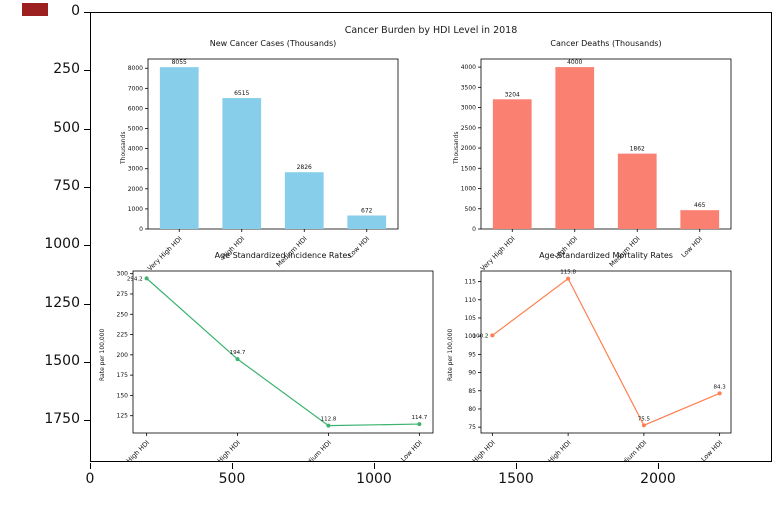  Describe the element at coordinates (700, 205) in the screenshot. I see `bar-value-label: 465` at that location.